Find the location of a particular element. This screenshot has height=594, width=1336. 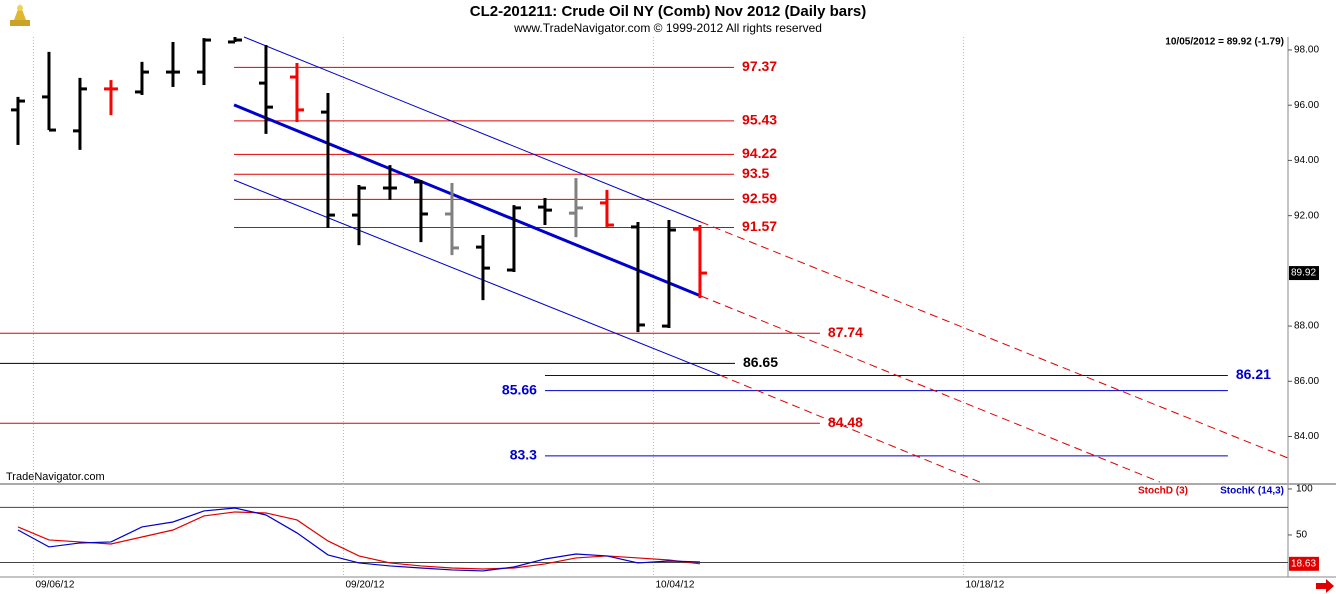

level-label: 97.37 is located at coordinates (759, 66).